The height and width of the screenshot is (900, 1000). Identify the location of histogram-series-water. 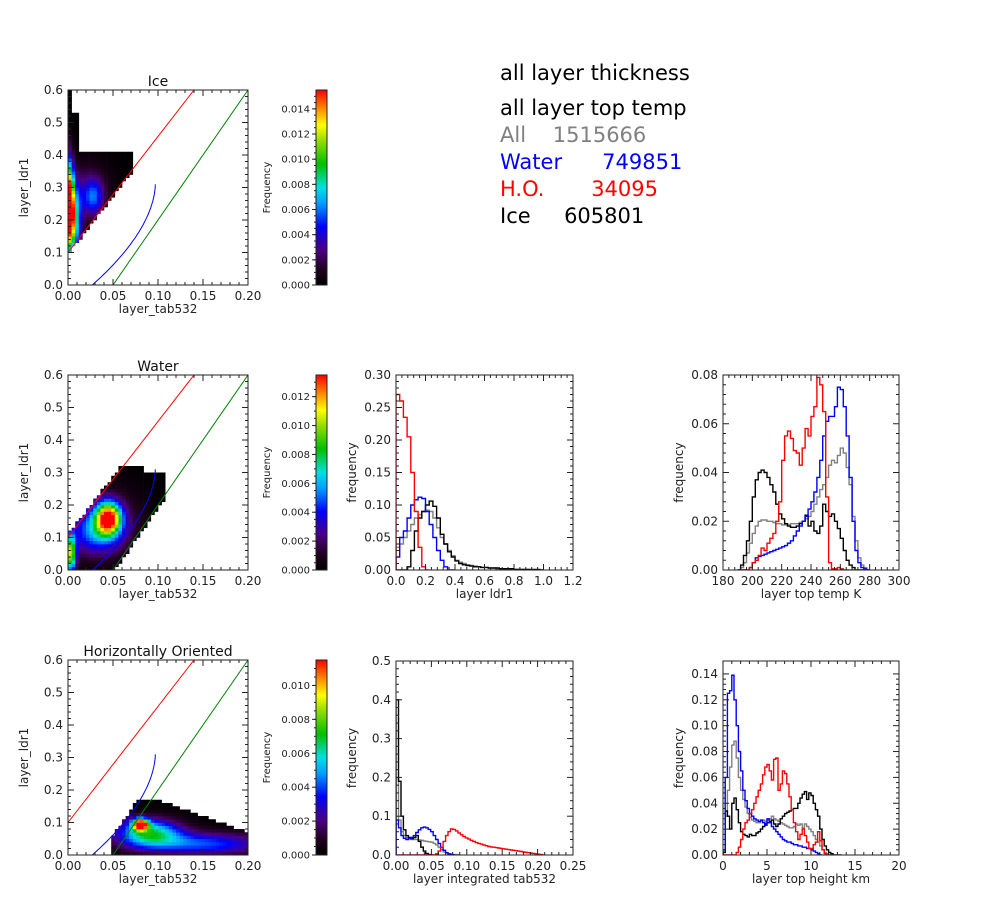
(803, 478).